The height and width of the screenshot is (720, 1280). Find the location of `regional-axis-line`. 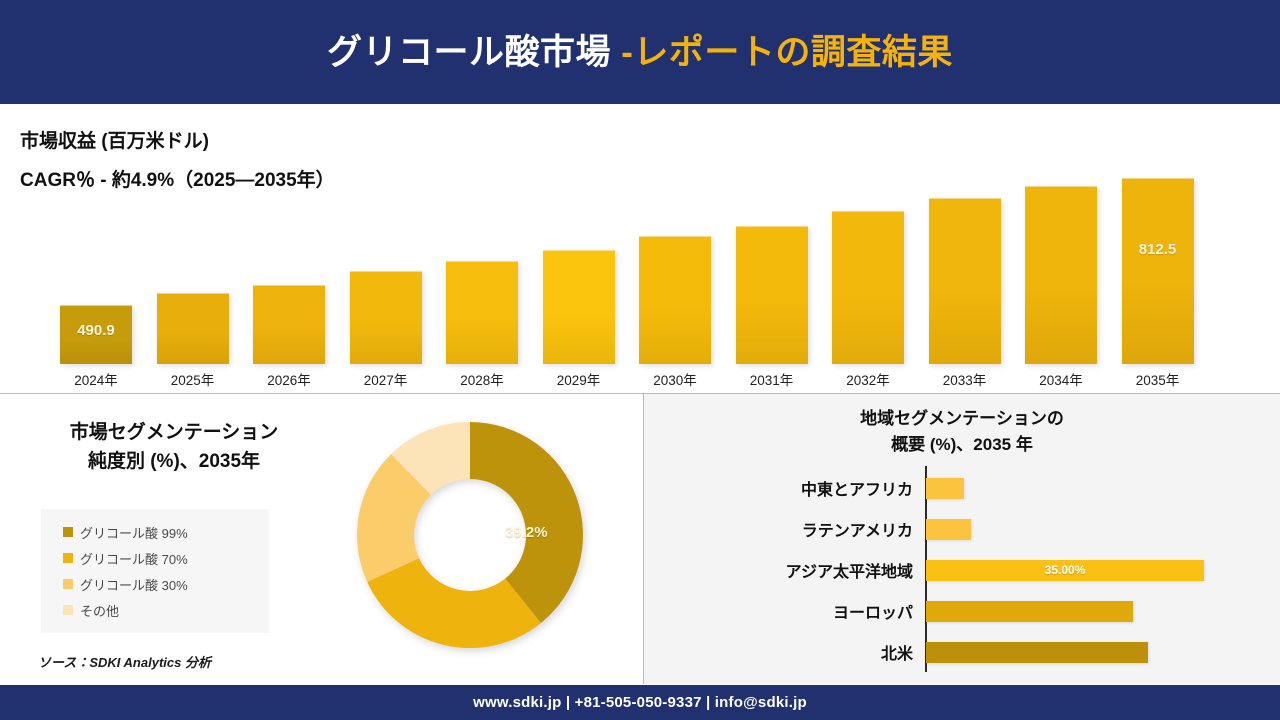

regional-axis-line is located at coordinates (926, 569).